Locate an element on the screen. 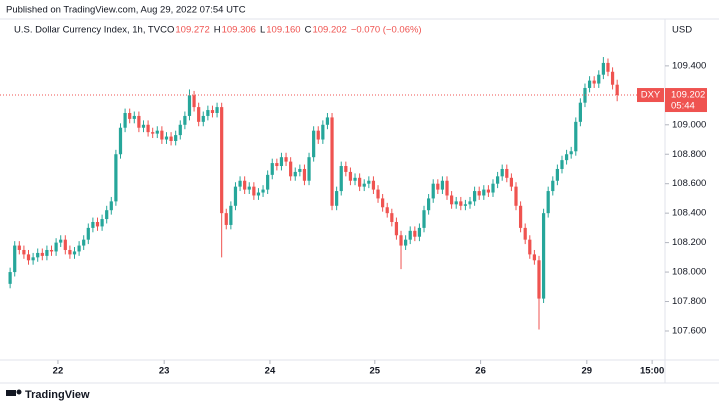  info-key: C is located at coordinates (308, 30).